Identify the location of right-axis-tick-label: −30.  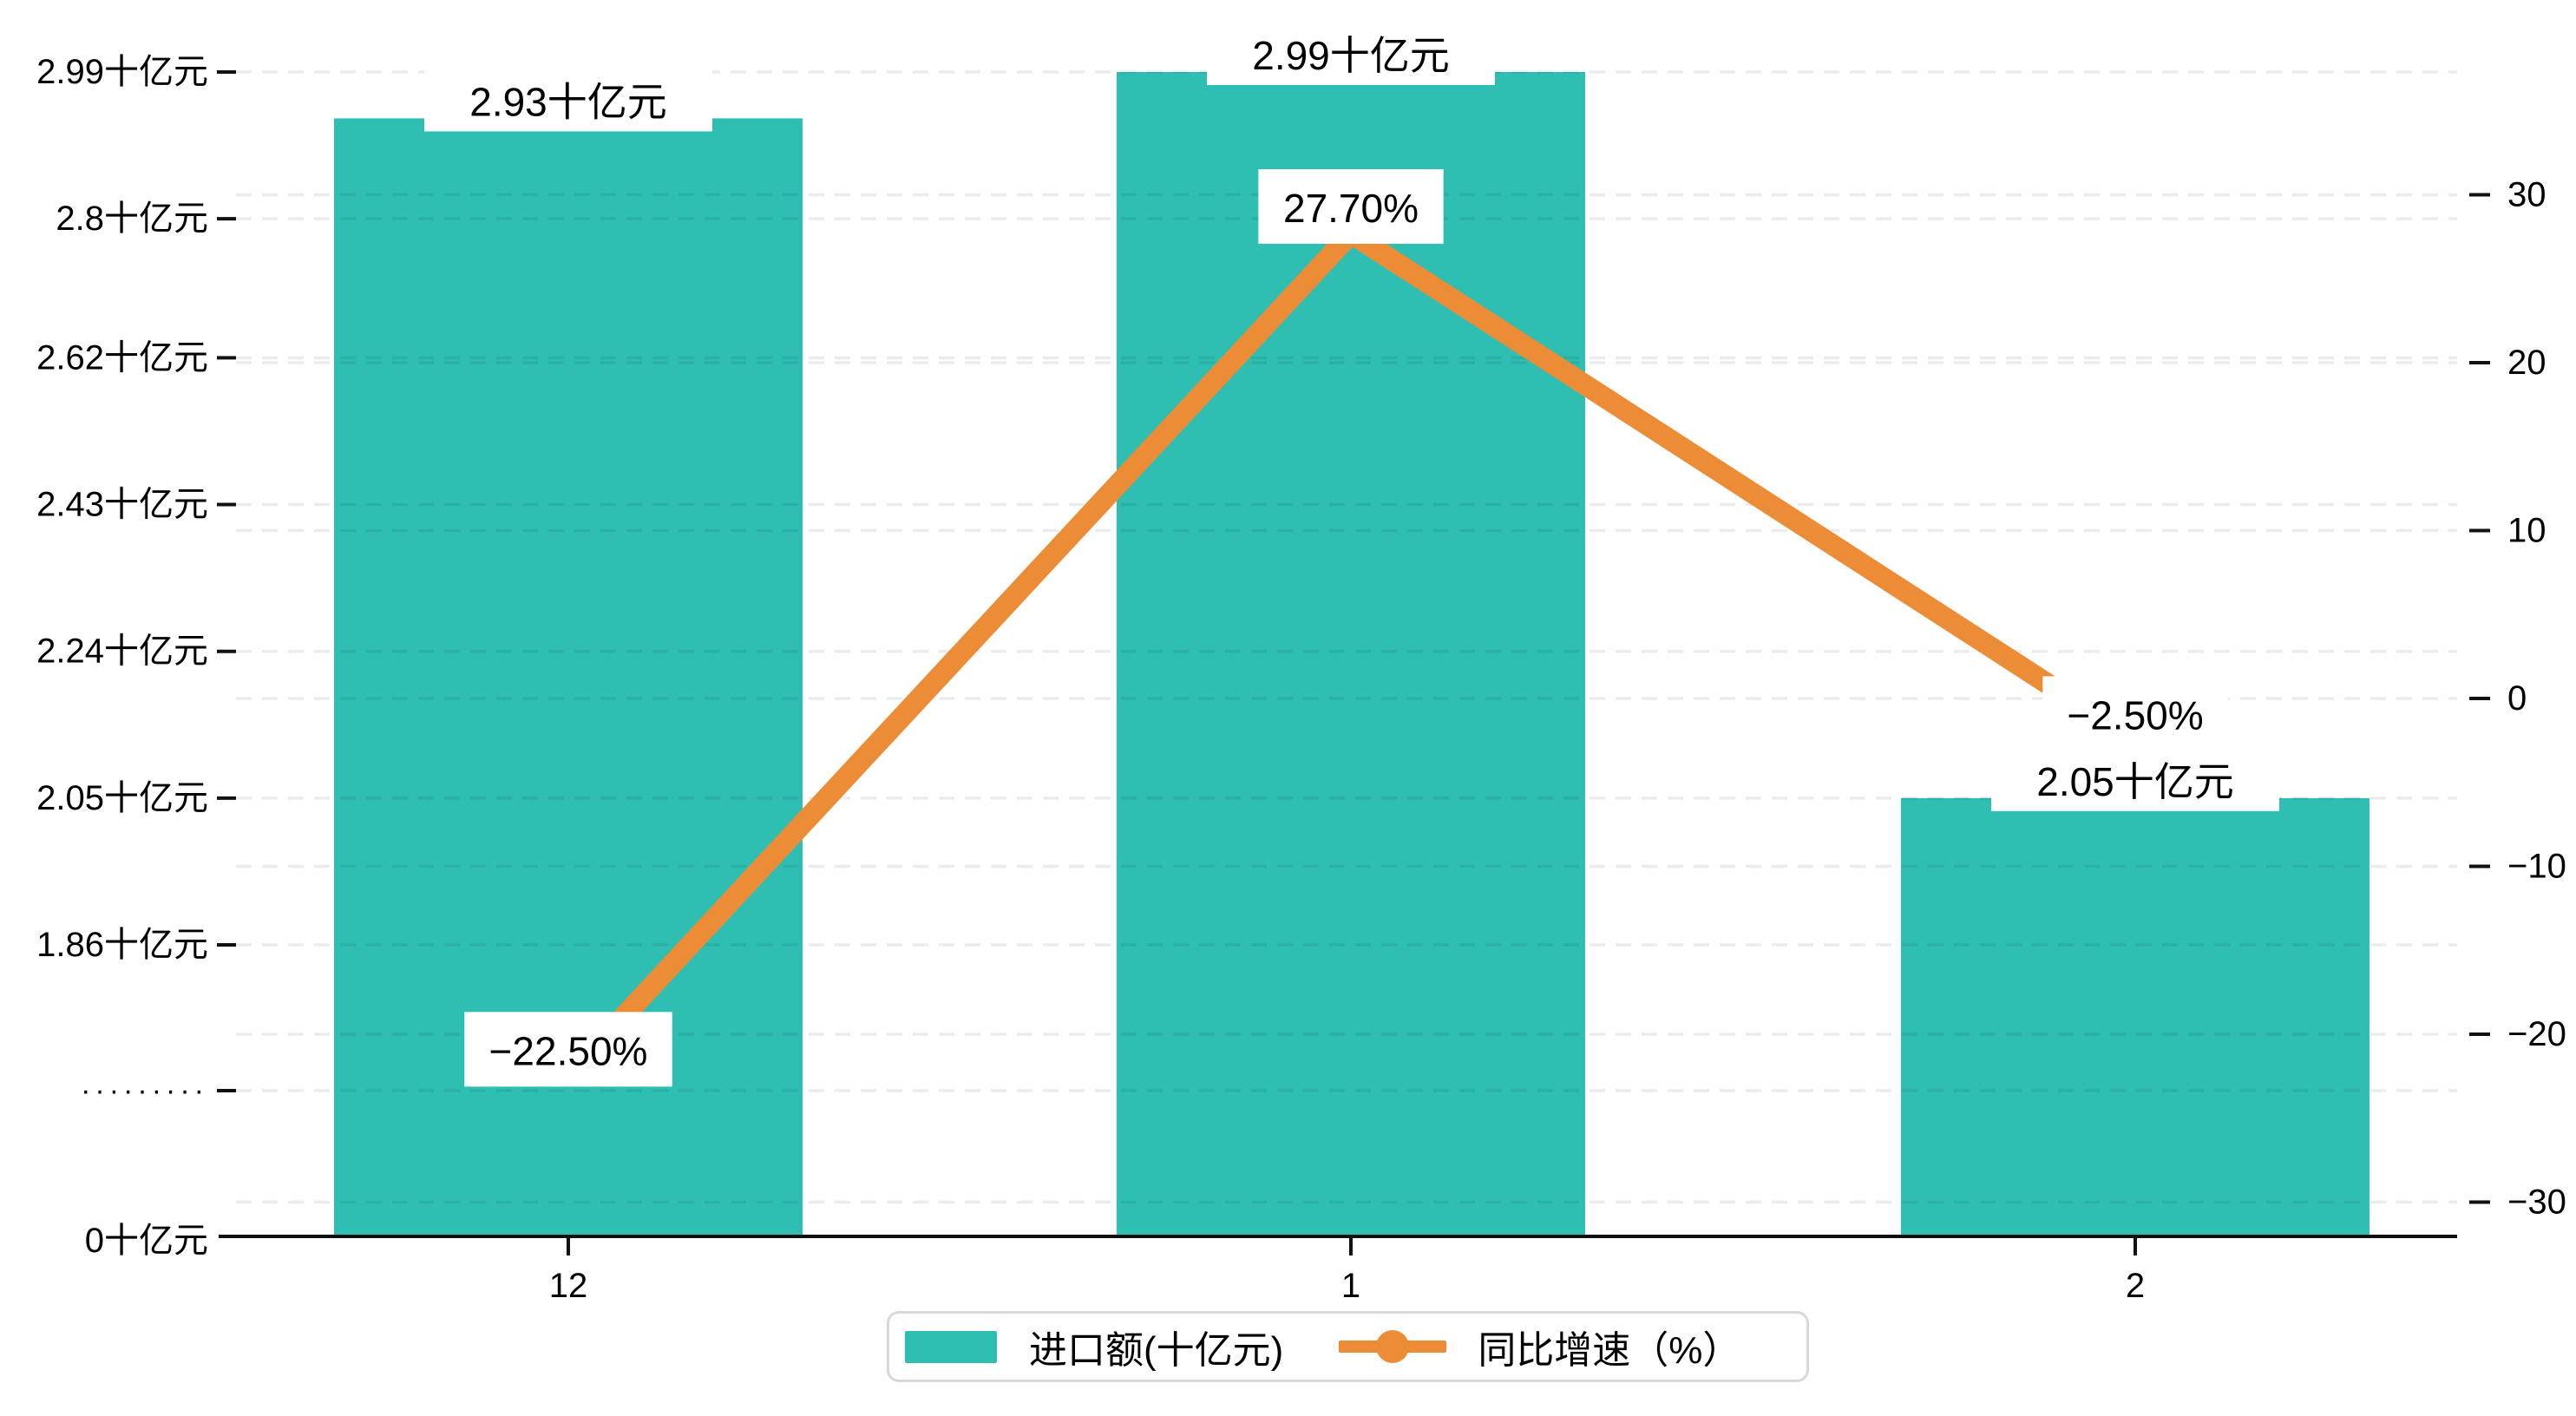
(2536, 1203).